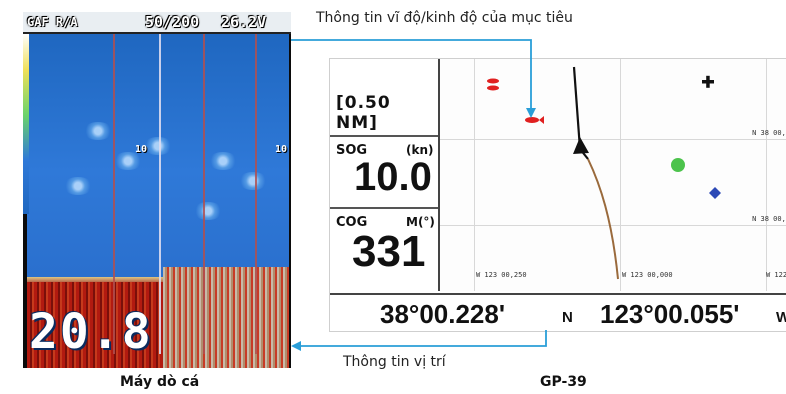  I want to click on voltage-readout: 26.2V, so click(244, 22).